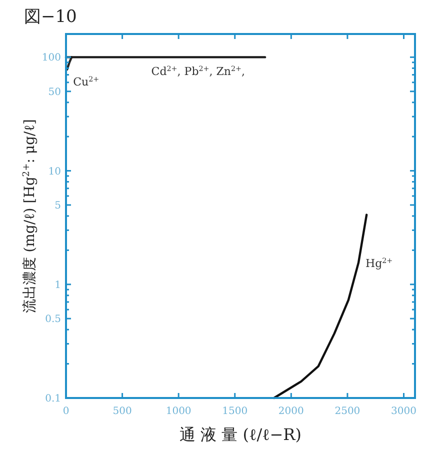 Image resolution: width=426 pixels, height=450 pixels. I want to click on y-tick-label: 0.1, so click(53, 399).